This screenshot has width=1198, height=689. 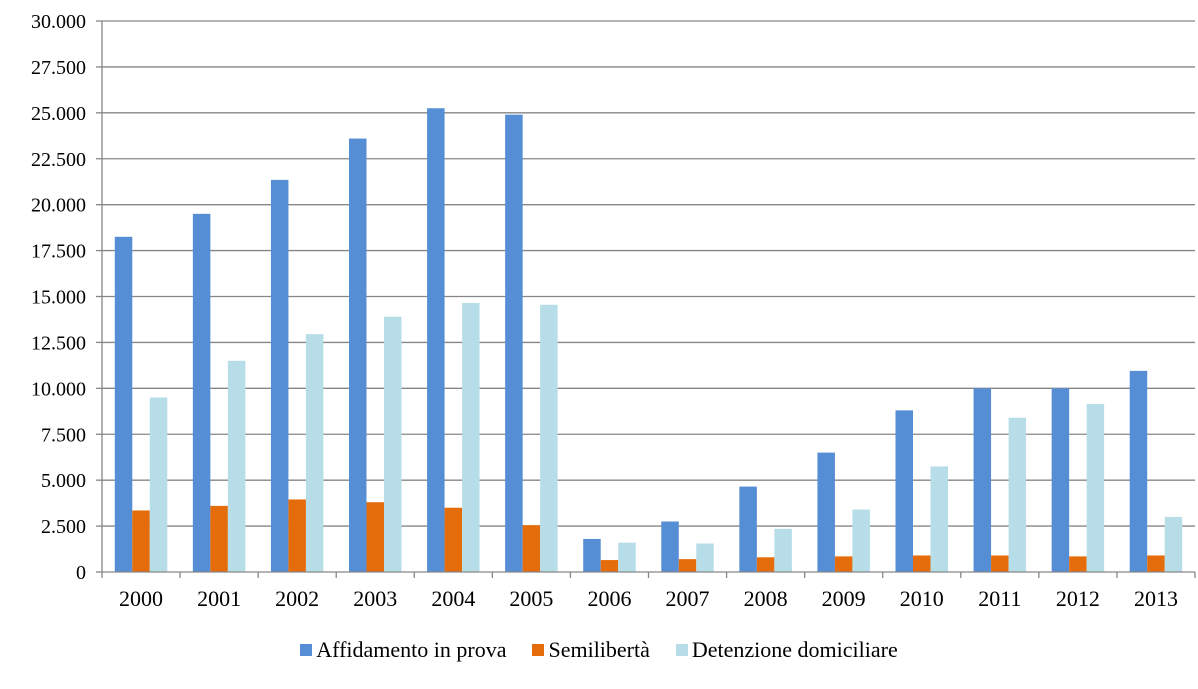 I want to click on y-tick-label: 5.000, so click(x=63, y=481).